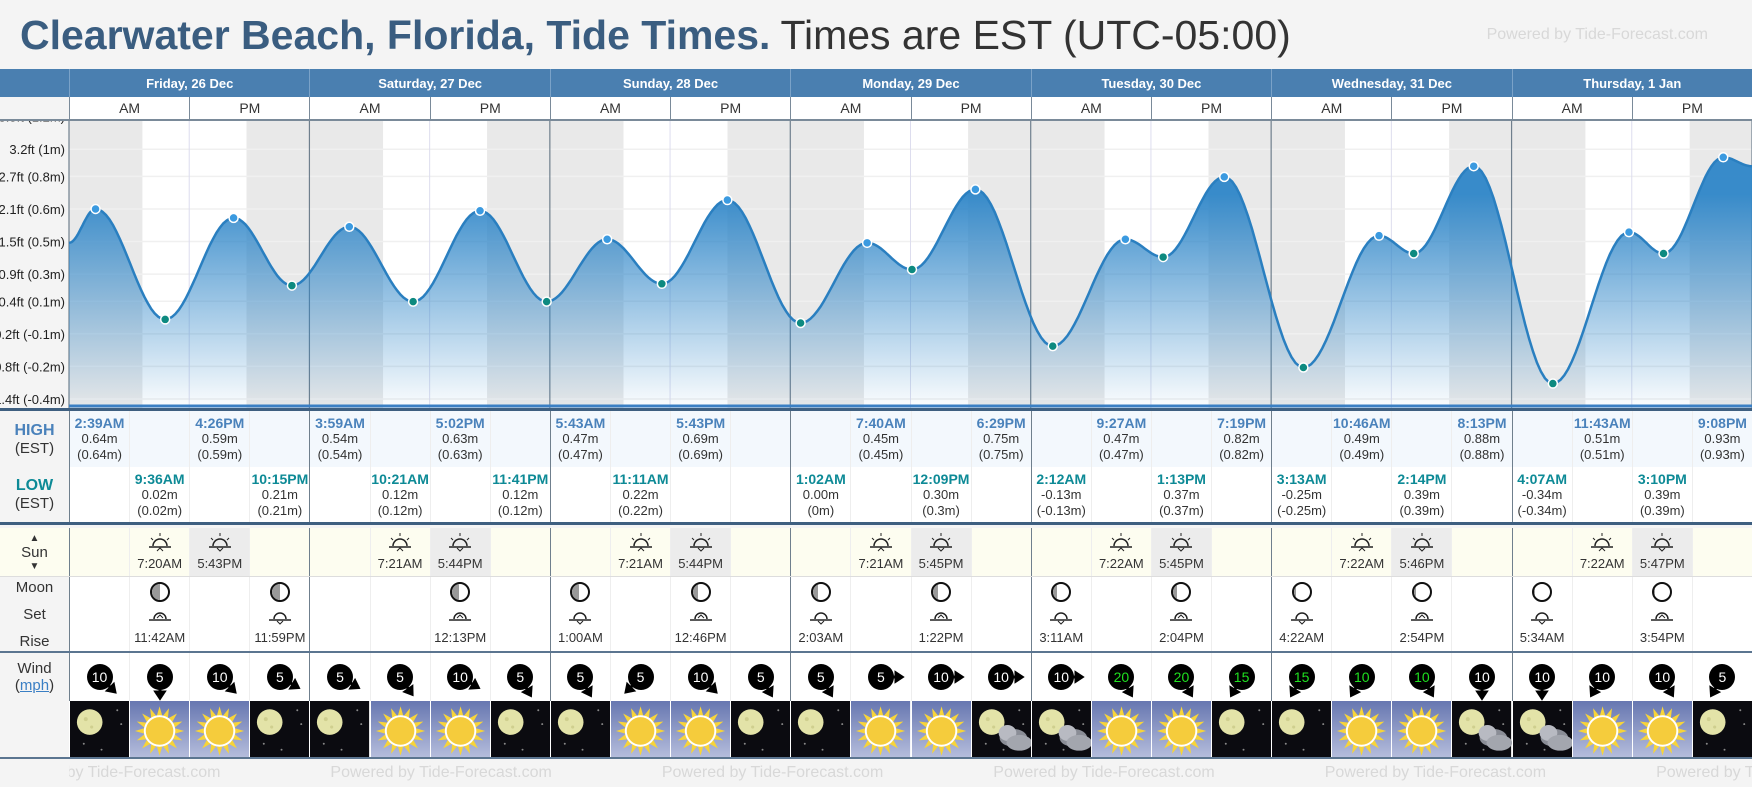 This screenshot has width=1752, height=787. What do you see at coordinates (1597, 34) in the screenshot?
I see `powered-by: Powered by Tide-Forecast.com` at bounding box center [1597, 34].